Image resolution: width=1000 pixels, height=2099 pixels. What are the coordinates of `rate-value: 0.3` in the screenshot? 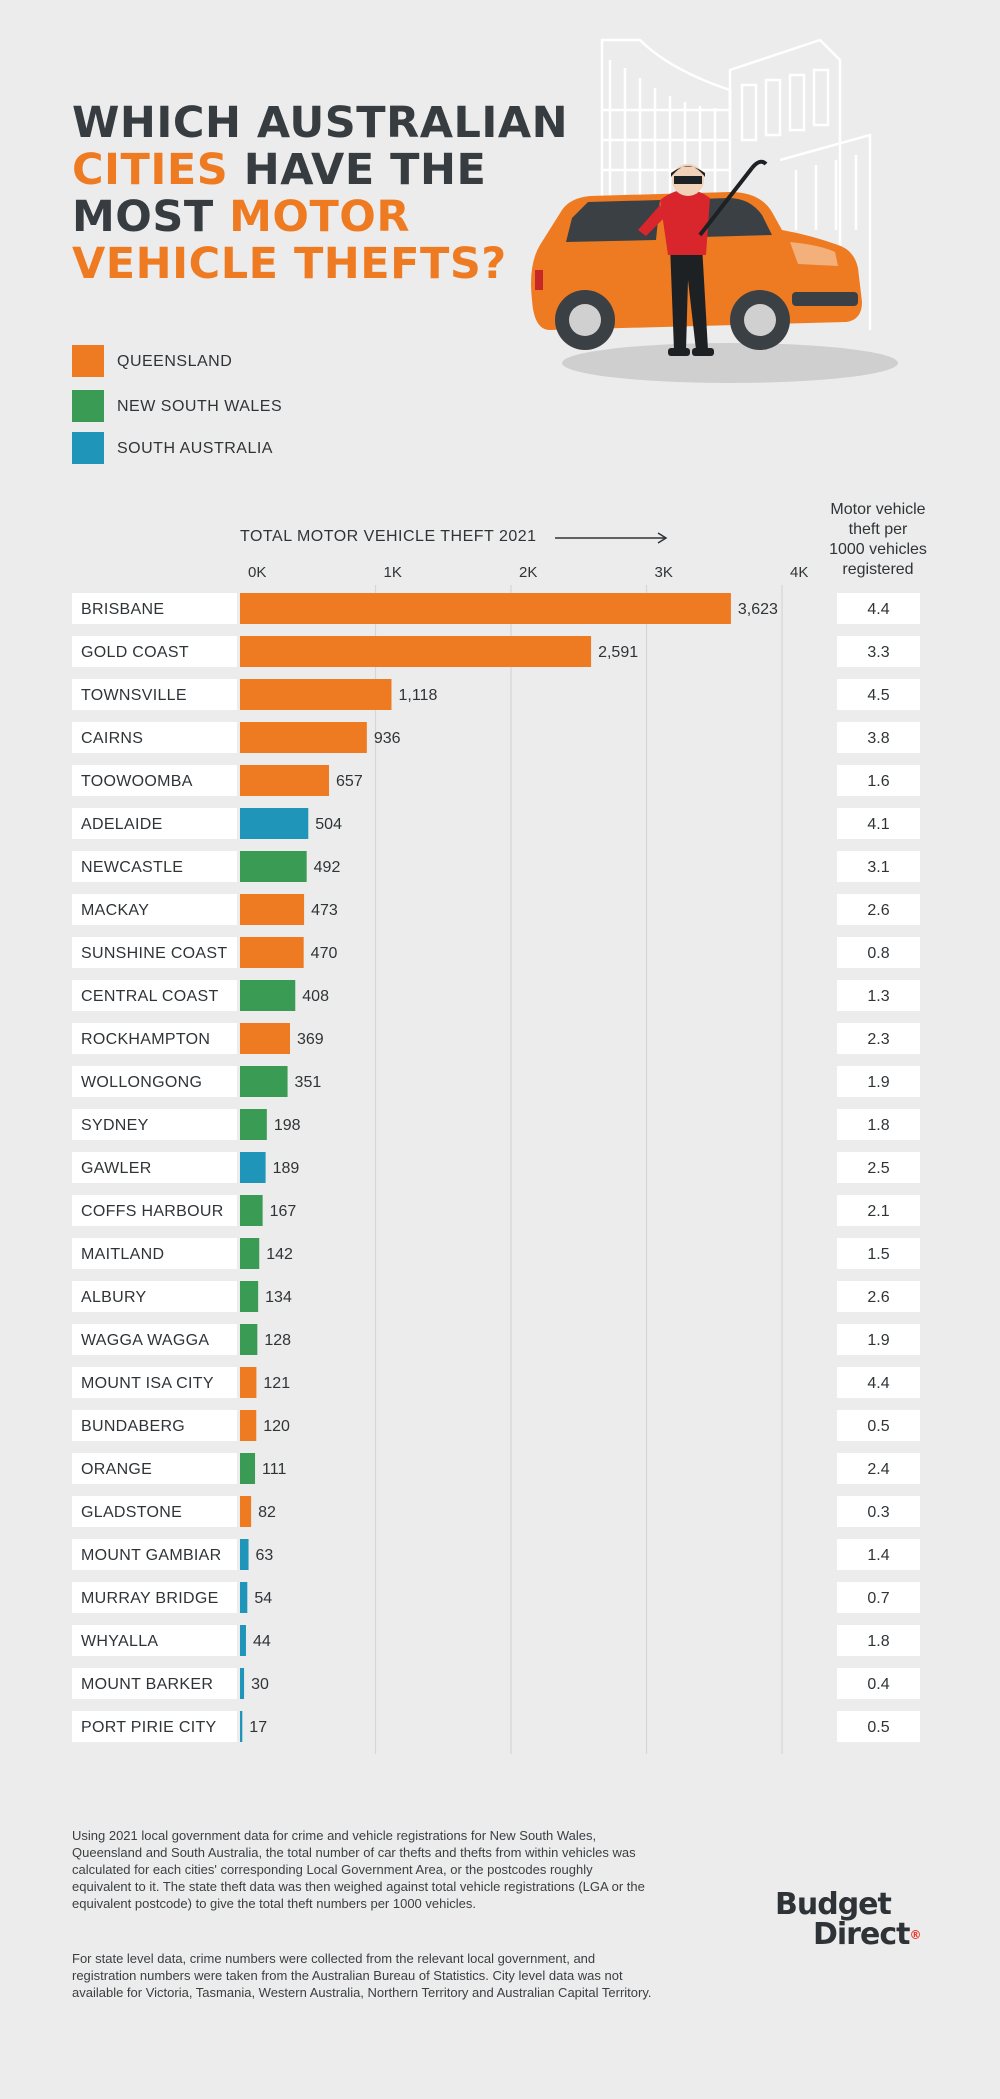 It's located at (878, 1512).